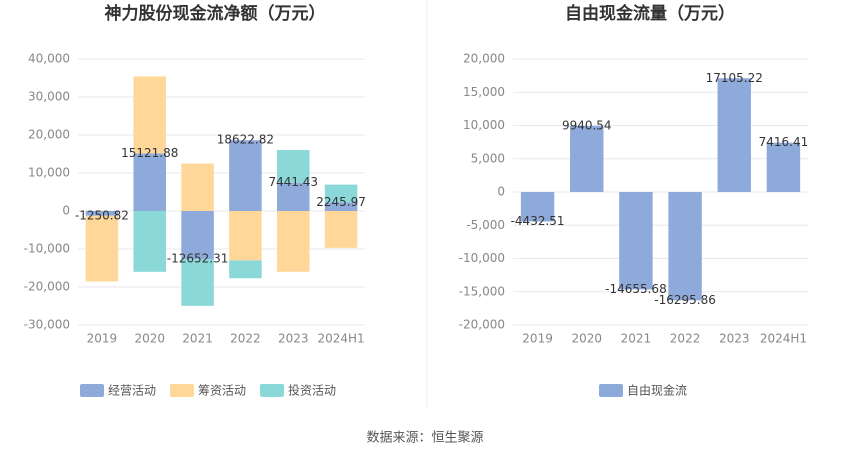 This screenshot has width=850, height=459. I want to click on data-label: 2245.97, so click(341, 202).